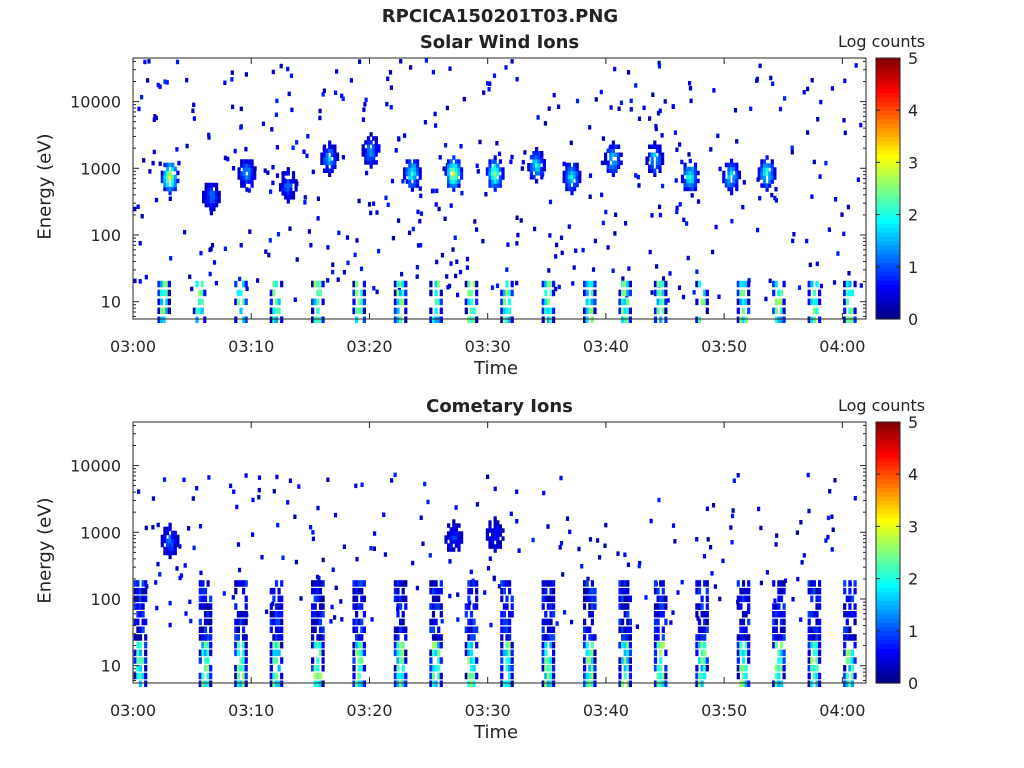  Describe the element at coordinates (913, 162) in the screenshot. I see `colorbar-tick-label: 3` at that location.